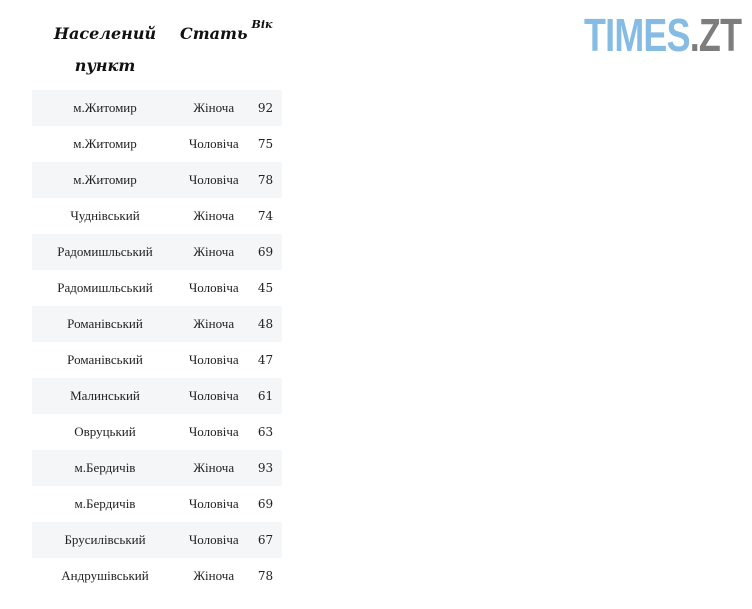 This screenshot has height=609, width=752. Describe the element at coordinates (105, 431) in the screenshot. I see `cell-settlement: Овруцький` at that location.